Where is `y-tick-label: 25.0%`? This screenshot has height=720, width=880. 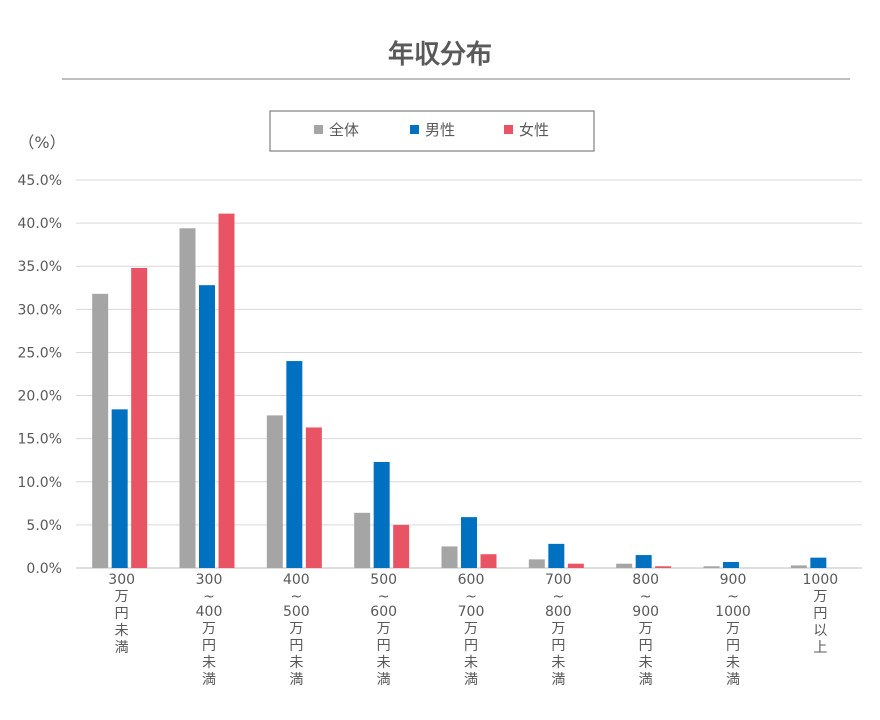 y-tick-label: 25.0% is located at coordinates (40, 353).